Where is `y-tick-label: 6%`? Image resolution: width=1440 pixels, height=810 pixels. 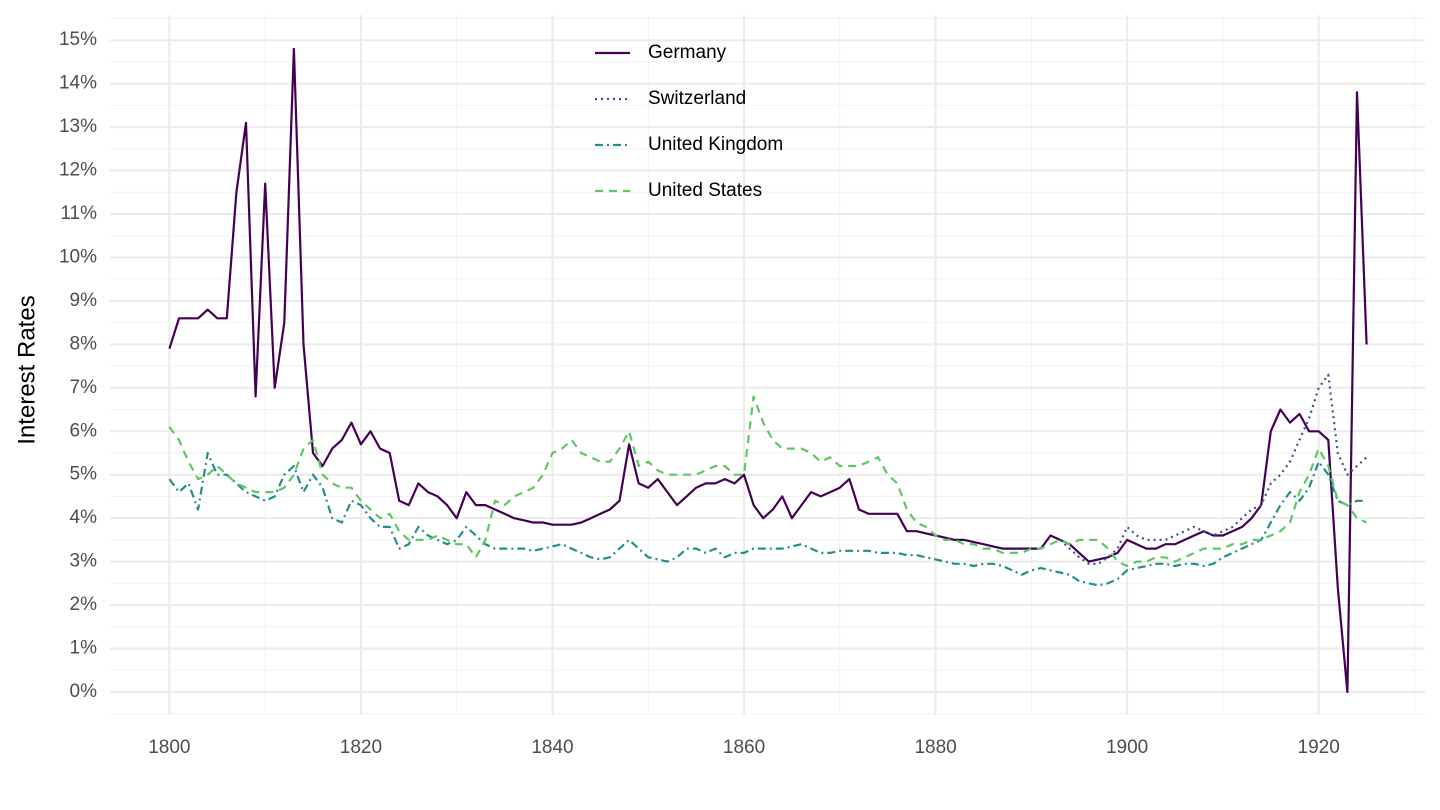 y-tick-label: 6% is located at coordinates (84, 430).